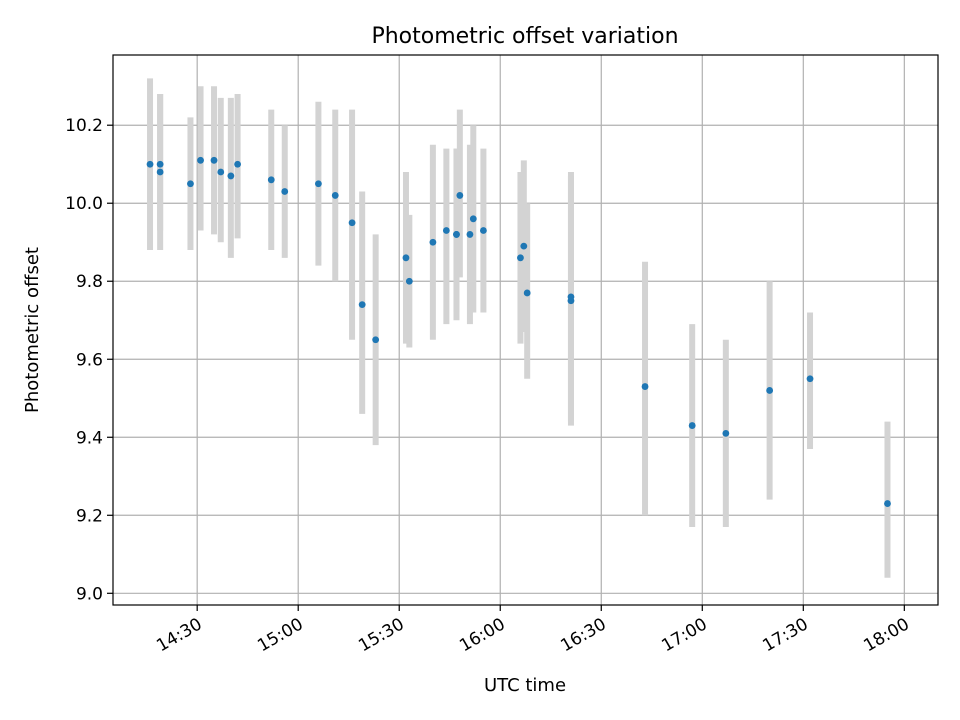 This screenshot has height=720, width=960. Describe the element at coordinates (89, 516) in the screenshot. I see `y-tick-label: 9.2` at that location.